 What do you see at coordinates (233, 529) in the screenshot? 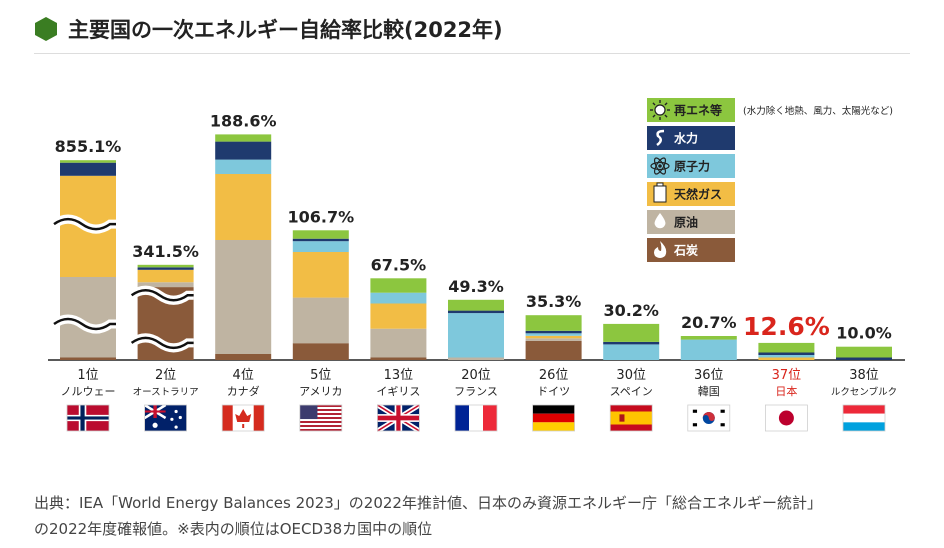
I see `source-line-2: の2022年度確報値。※表内の順位はOECD38カ国中の順位` at bounding box center [233, 529].